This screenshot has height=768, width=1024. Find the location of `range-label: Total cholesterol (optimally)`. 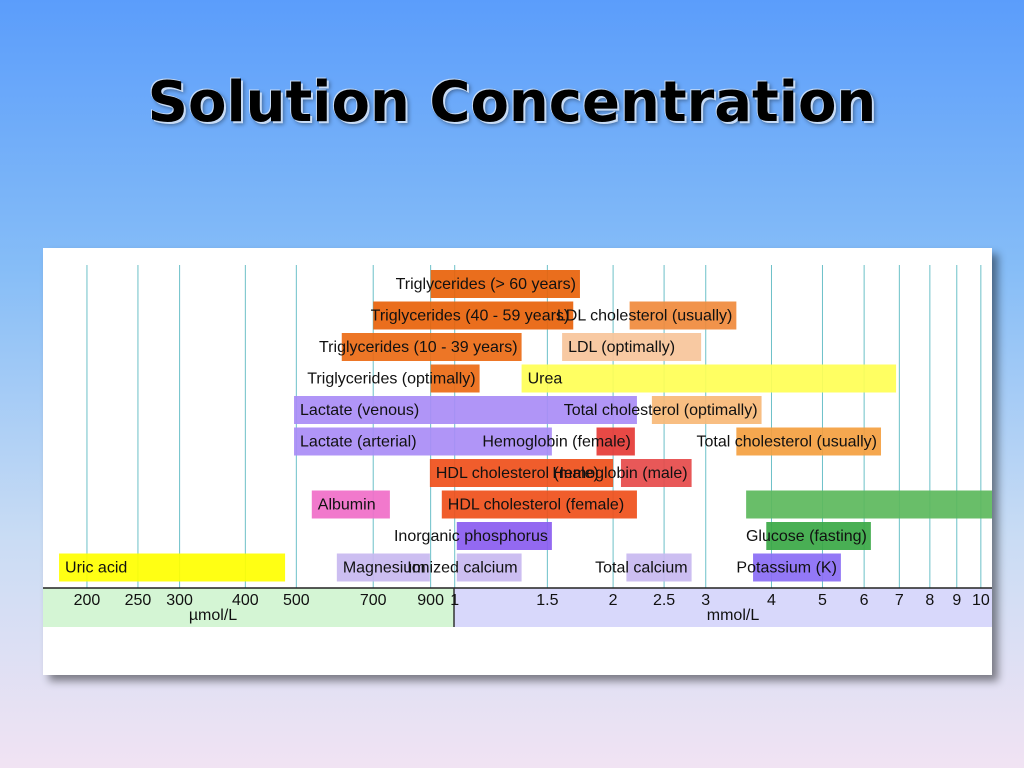

range-label: Total cholesterol (optimally) is located at coordinates (661, 410).